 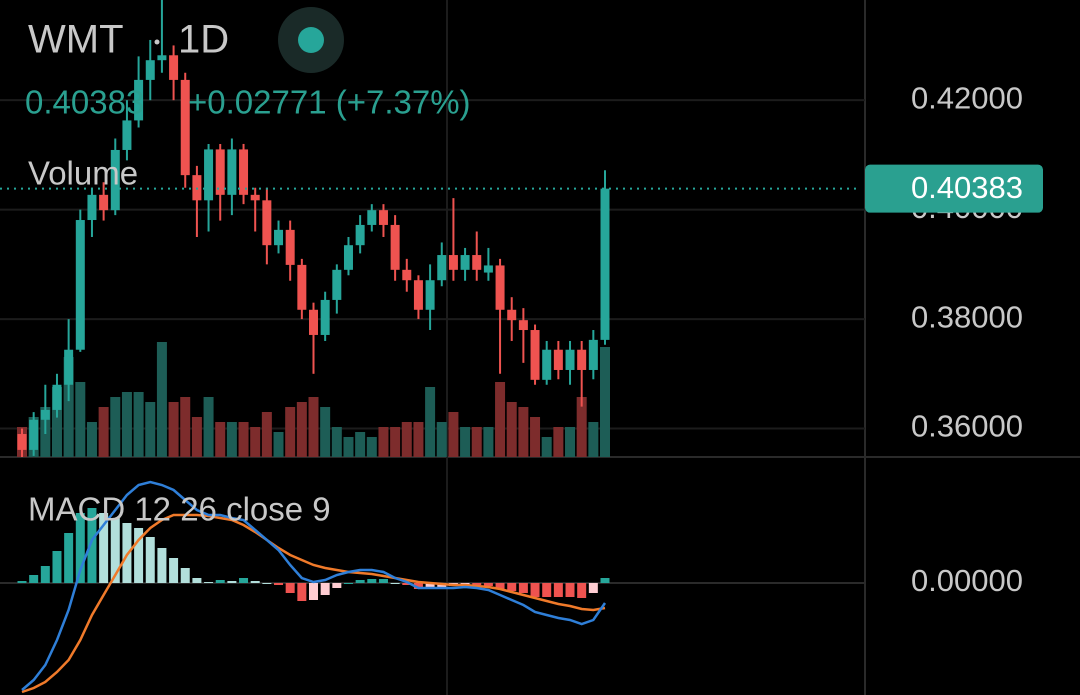 I want to click on y-tick-label: 0.44000, so click(x=967, y=3).